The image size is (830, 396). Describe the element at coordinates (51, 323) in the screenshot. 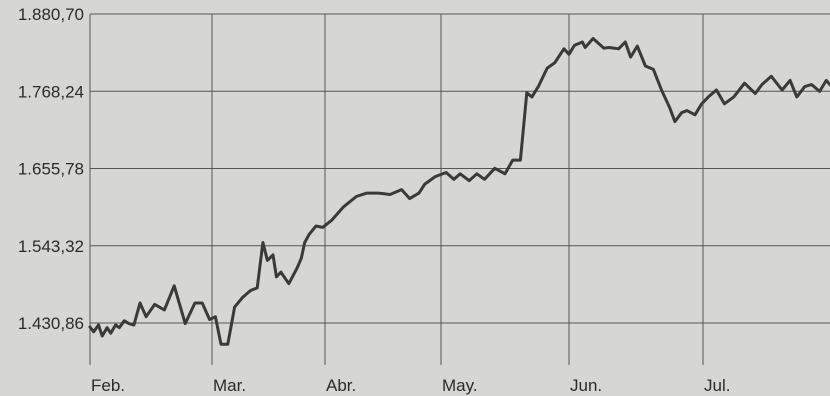

I see `y-tick-label: 1.430,86` at that location.